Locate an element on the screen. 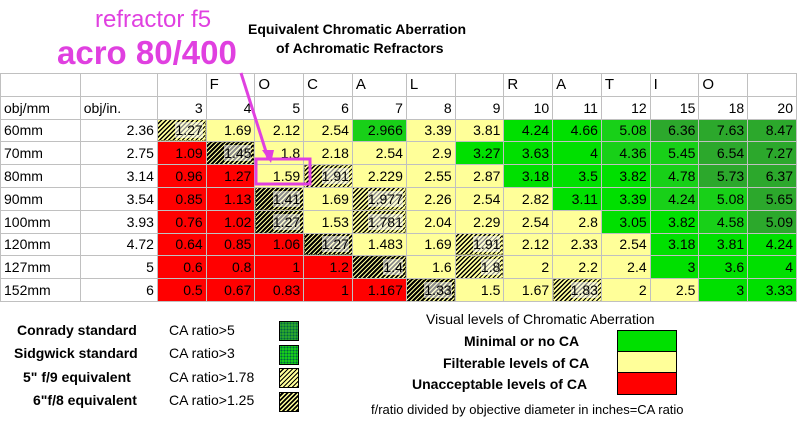 The height and width of the screenshot is (426, 797). ca-ratio-cell-text: 1.8 is located at coordinates (490, 267).